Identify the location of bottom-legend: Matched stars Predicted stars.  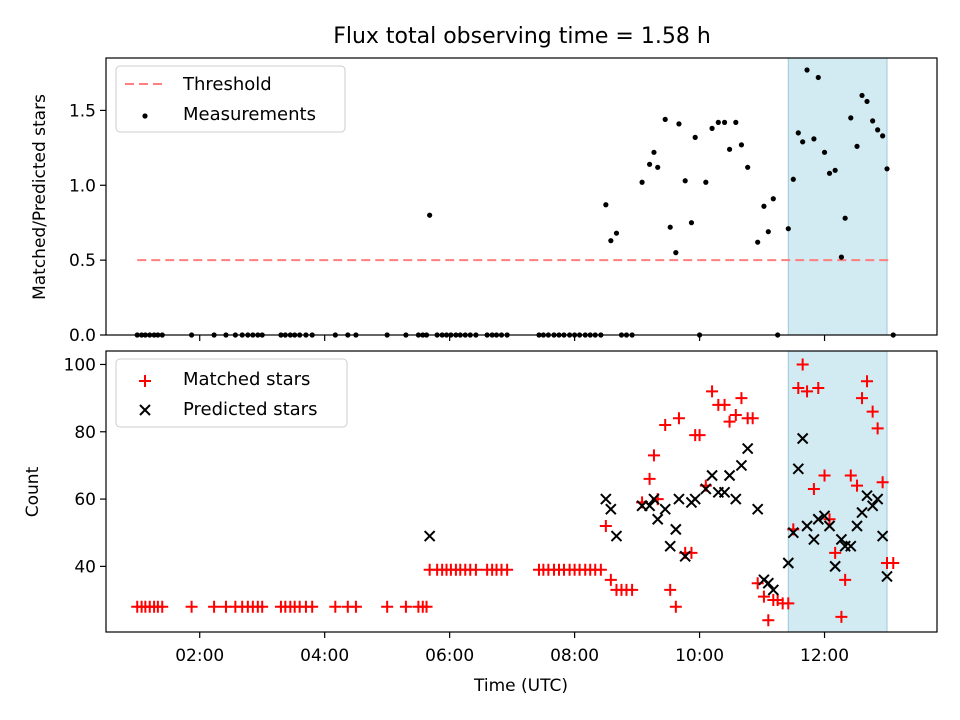
(231, 393).